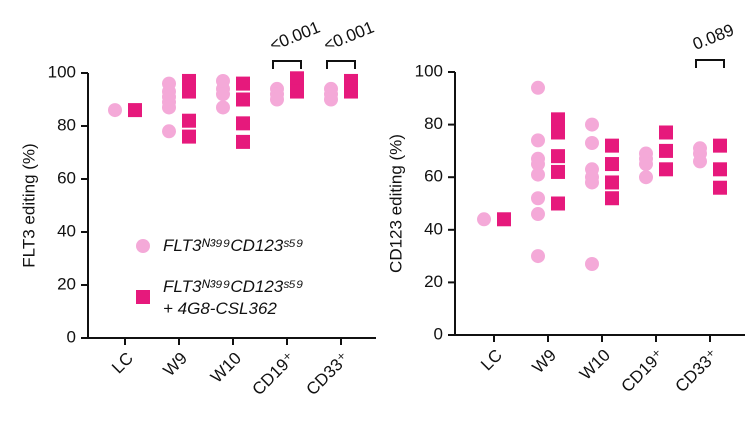 The width and height of the screenshot is (753, 422). I want to click on legend-label: FLT3ᴺ³⁹⁹CD123ˢ⁵⁹, so click(233, 245).